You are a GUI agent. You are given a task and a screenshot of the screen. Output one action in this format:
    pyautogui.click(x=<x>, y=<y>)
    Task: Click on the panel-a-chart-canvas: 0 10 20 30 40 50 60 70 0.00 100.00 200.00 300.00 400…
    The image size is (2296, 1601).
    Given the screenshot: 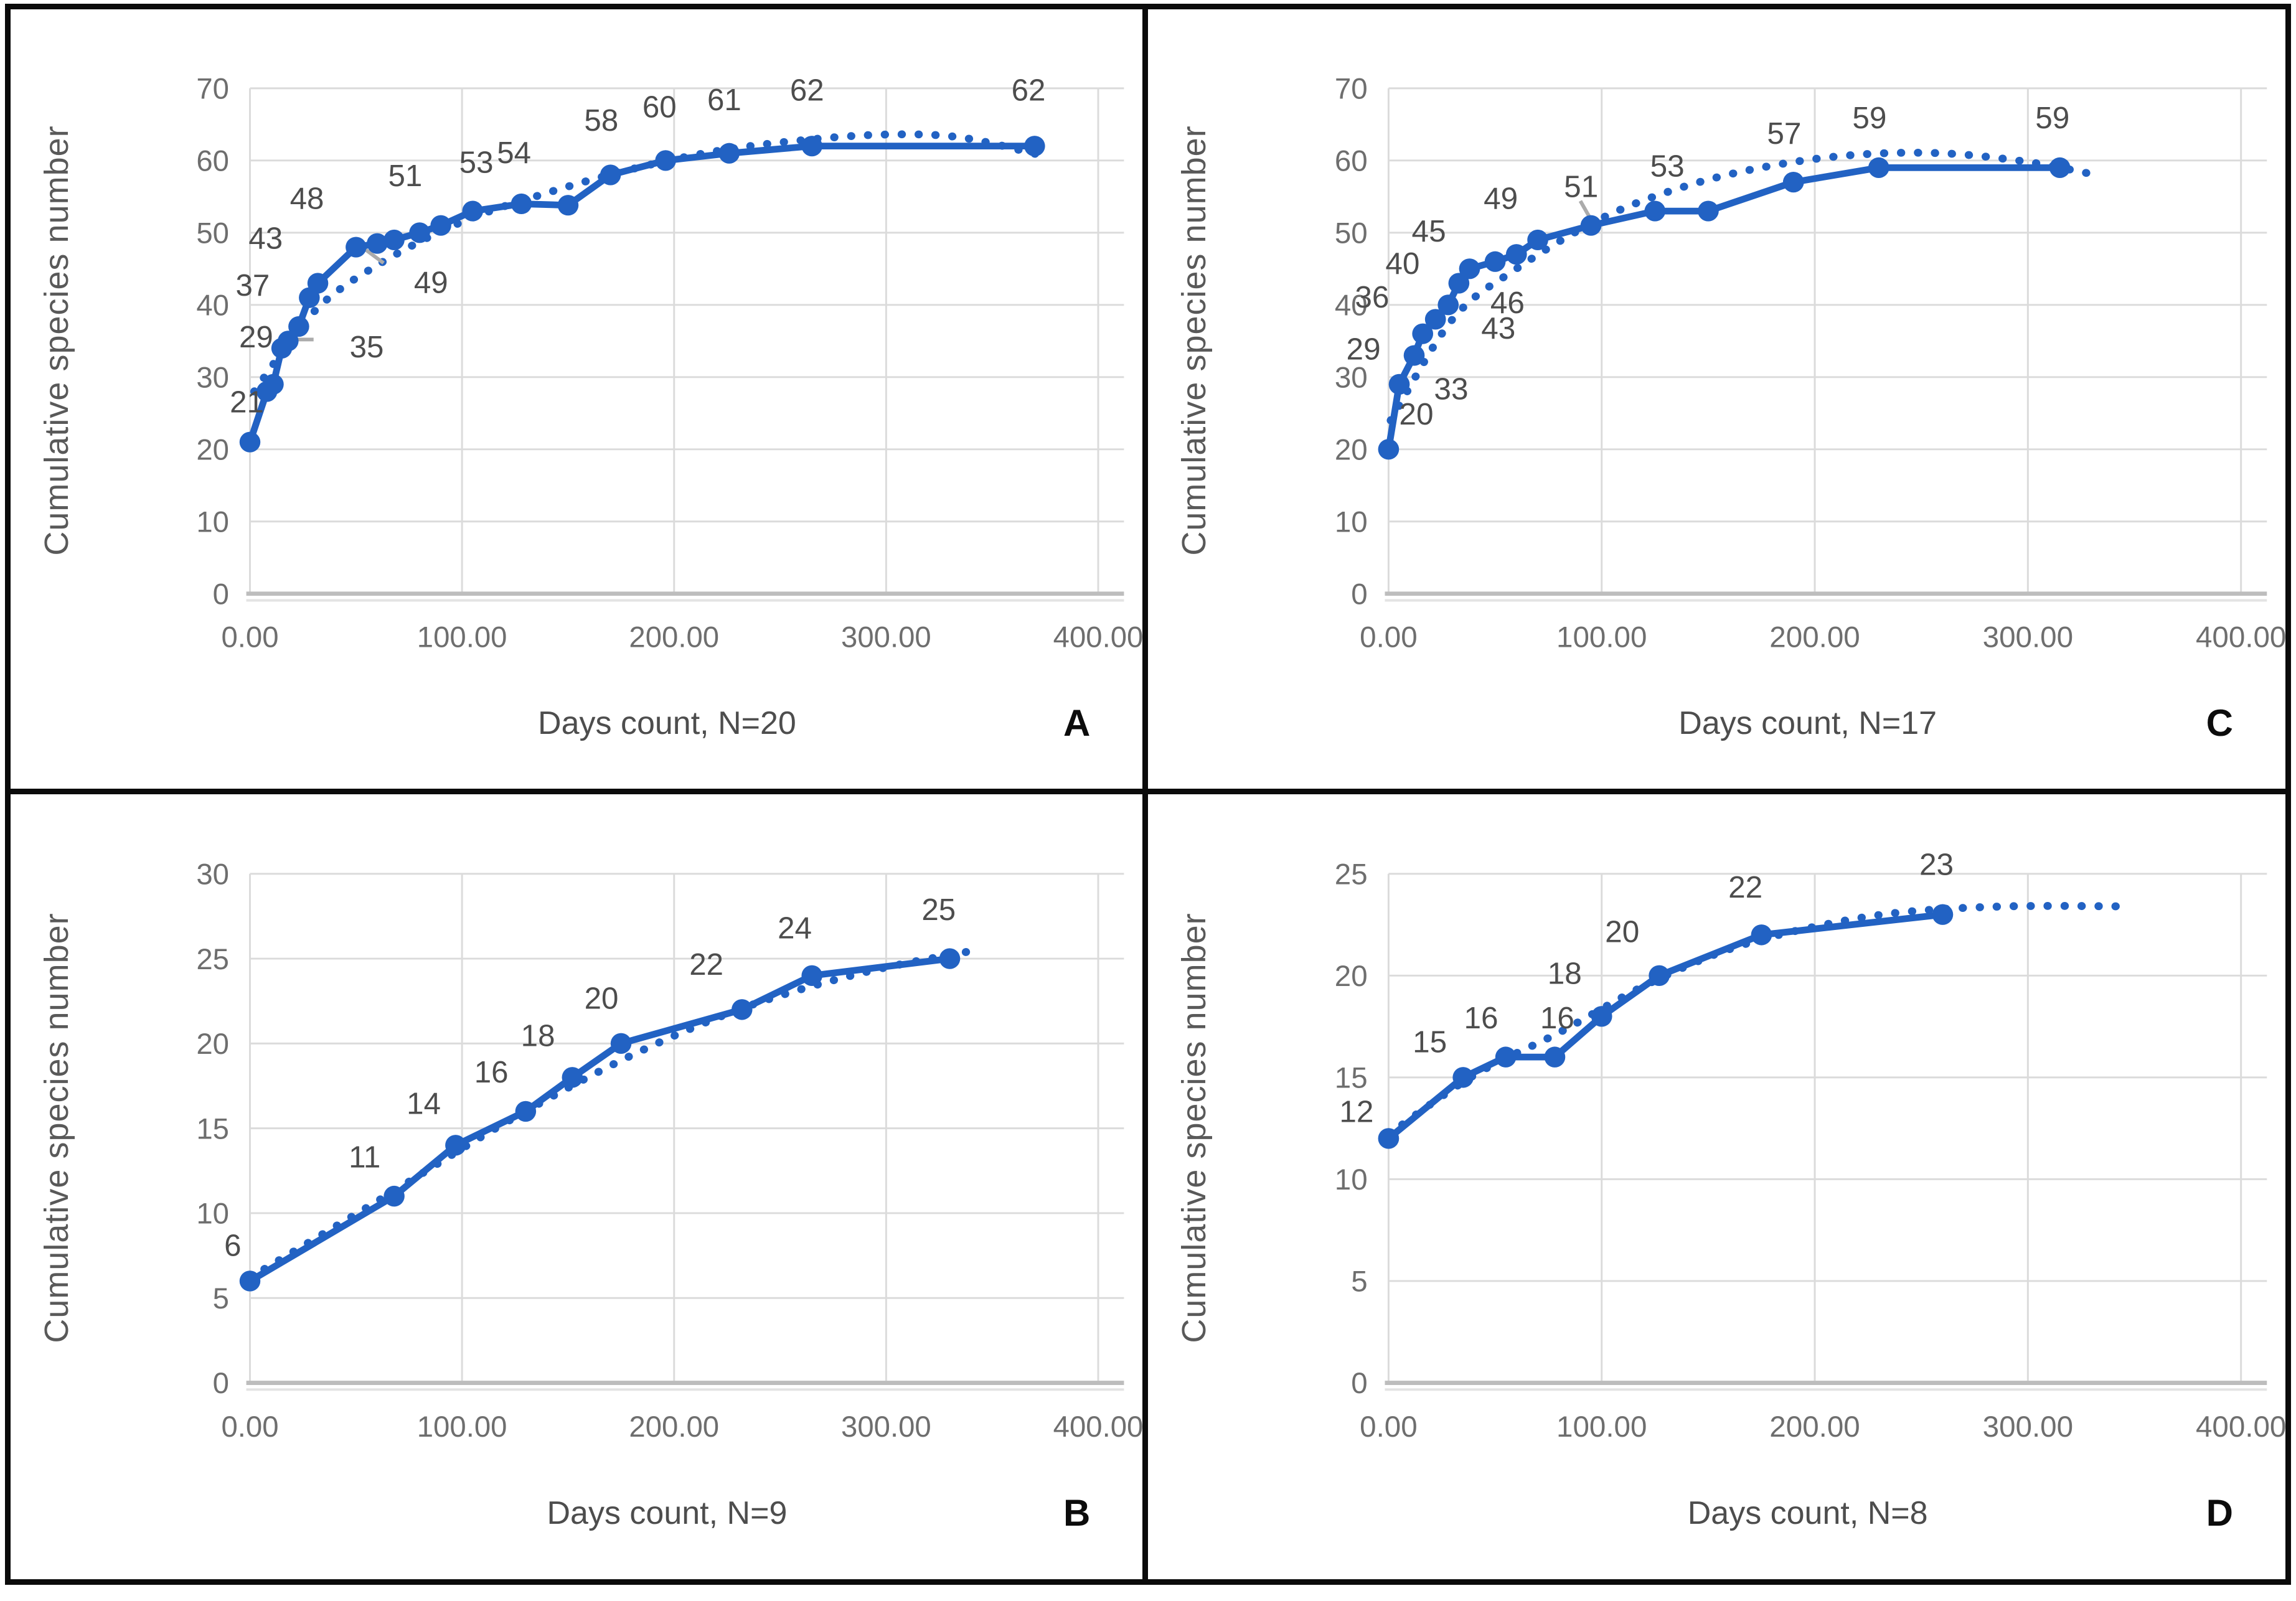 What is the action you would take?
    pyautogui.click(x=669, y=363)
    